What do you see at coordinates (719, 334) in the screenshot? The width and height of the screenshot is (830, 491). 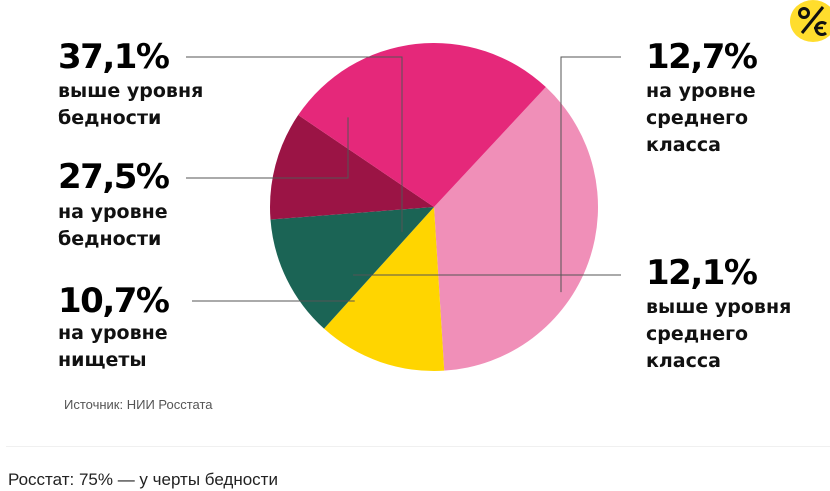 I see `label-above-middle-text: выше уровня среднего класса` at bounding box center [719, 334].